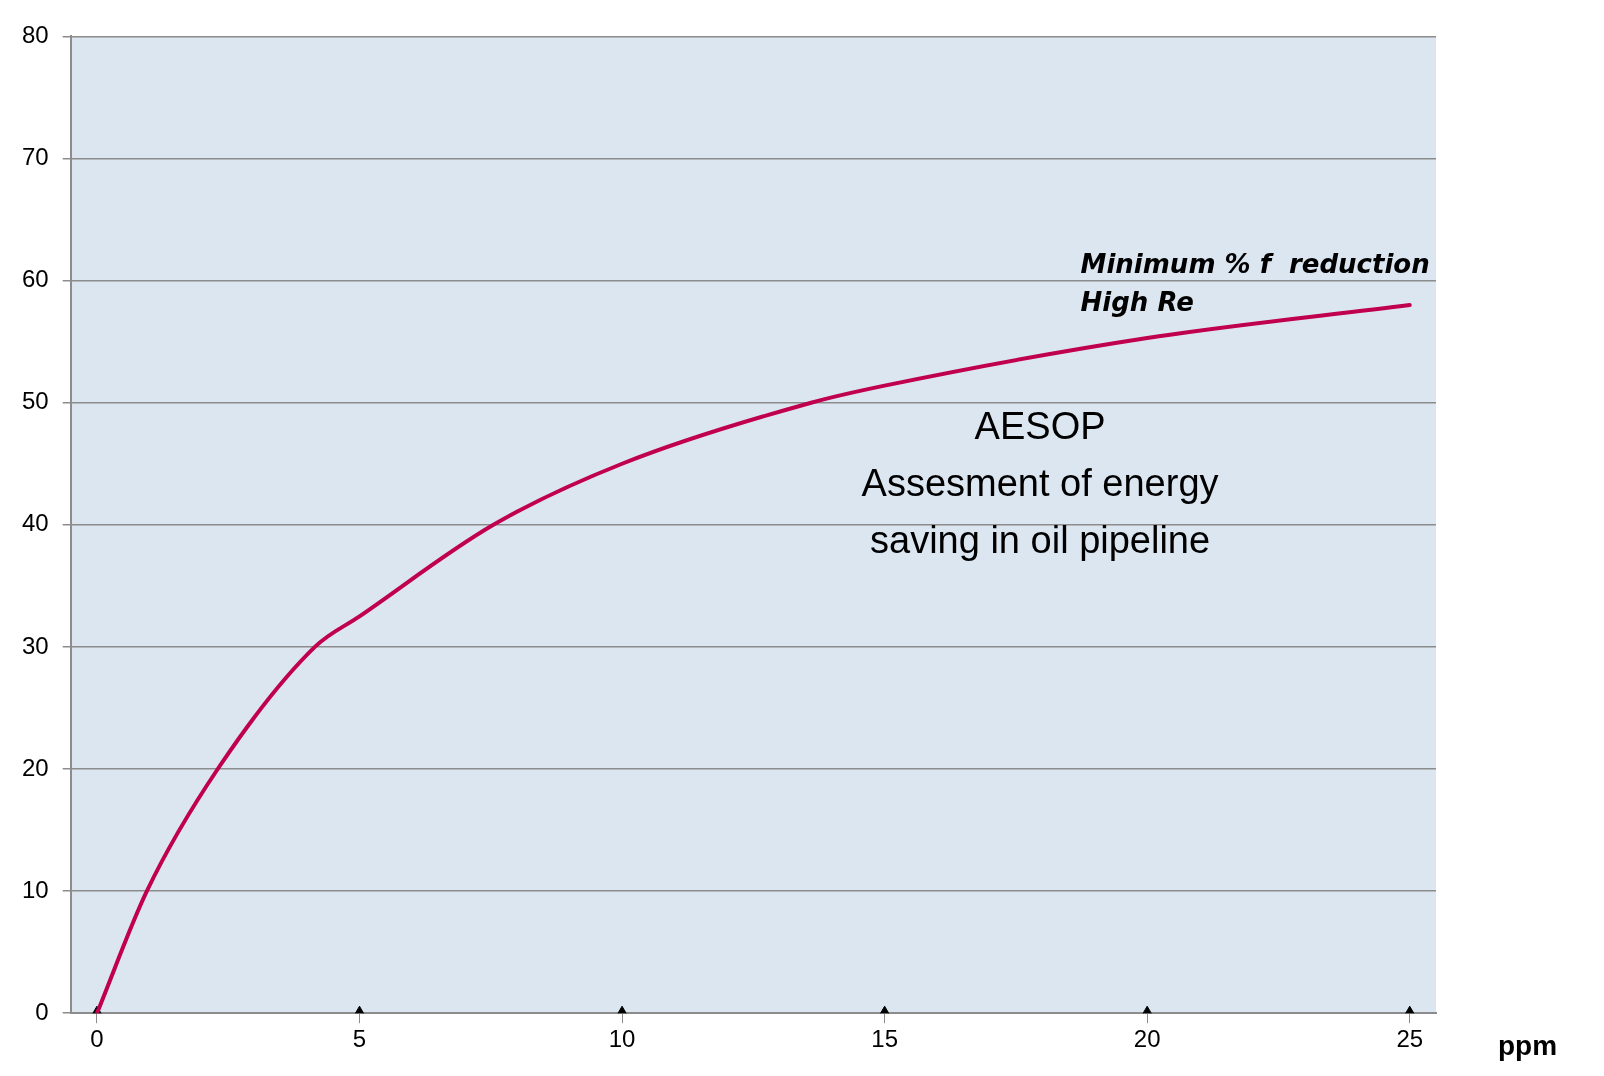 This screenshot has height=1076, width=1604. I want to click on x-tick-label: 0, so click(97, 1039).